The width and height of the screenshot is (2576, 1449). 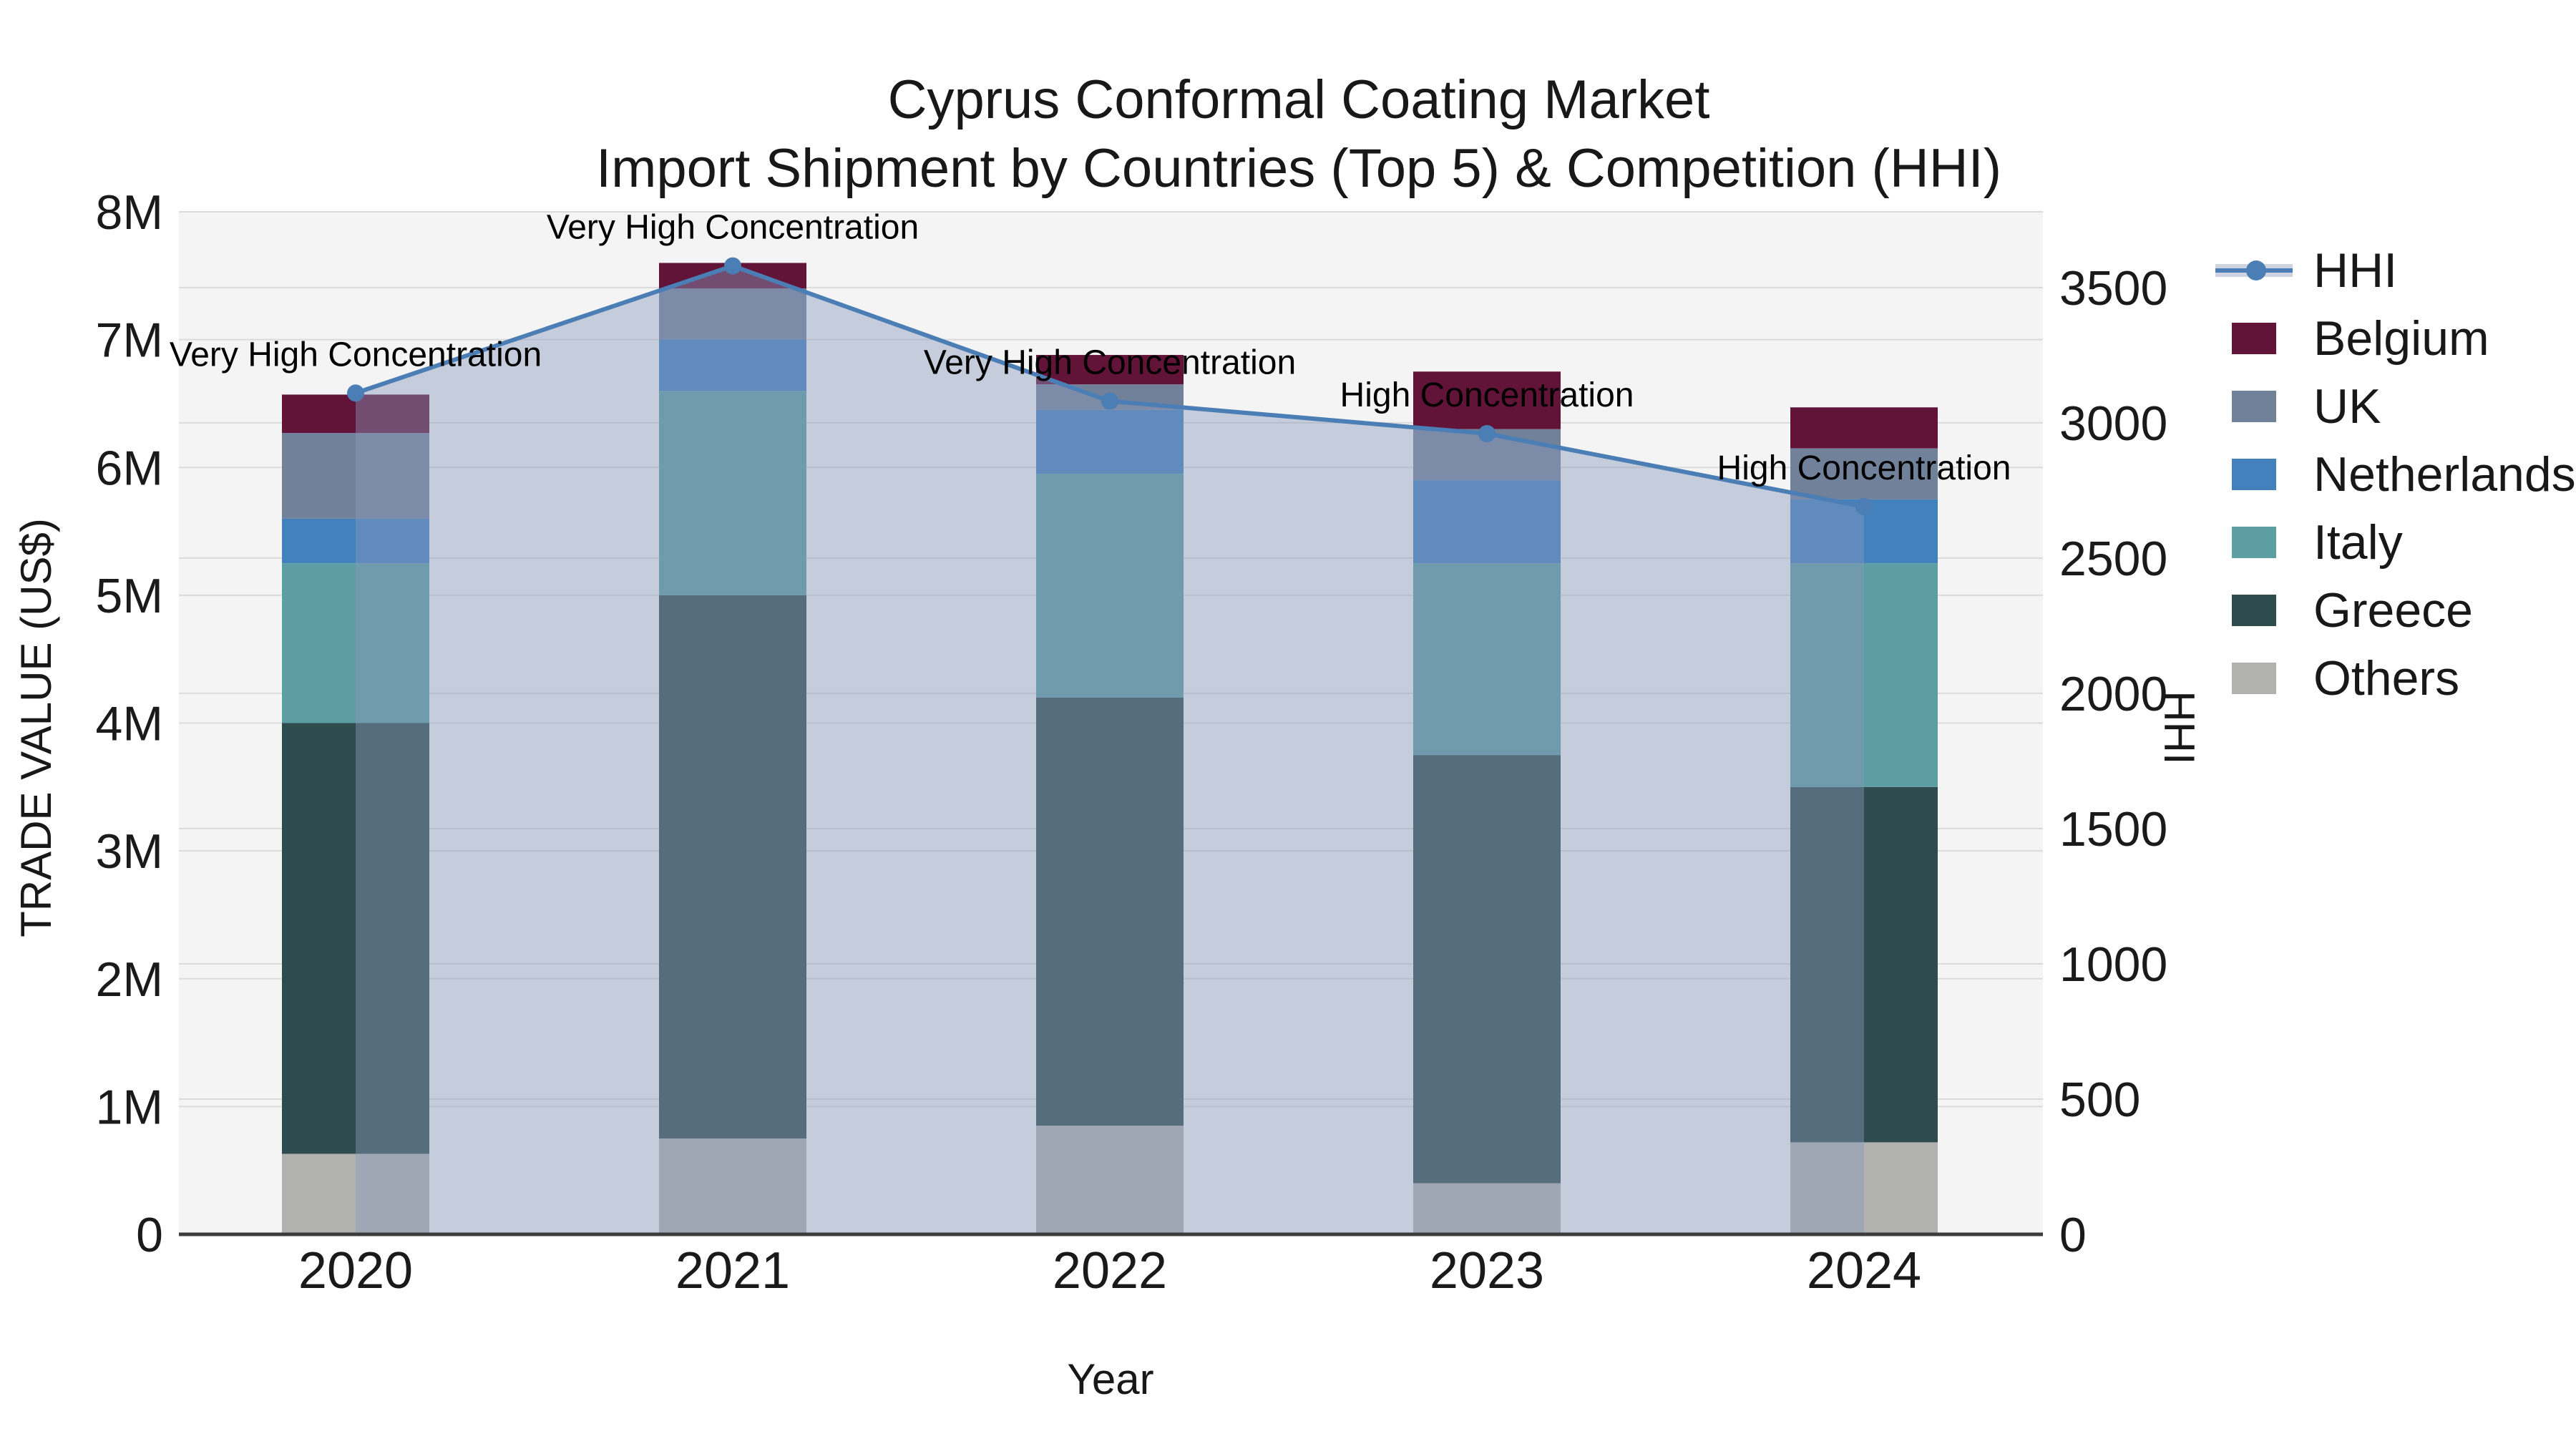 I want to click on y-left-tick-8M: 8M, so click(x=129, y=212).